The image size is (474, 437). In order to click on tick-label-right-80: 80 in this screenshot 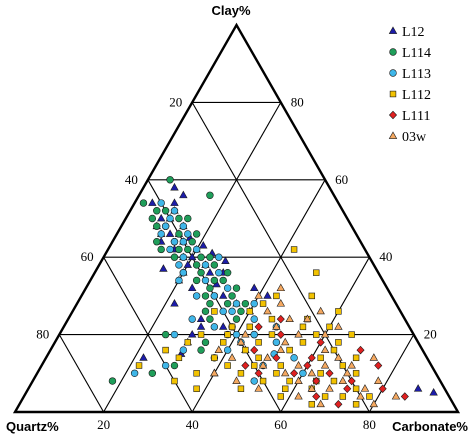, I will do `click(297, 101)`.